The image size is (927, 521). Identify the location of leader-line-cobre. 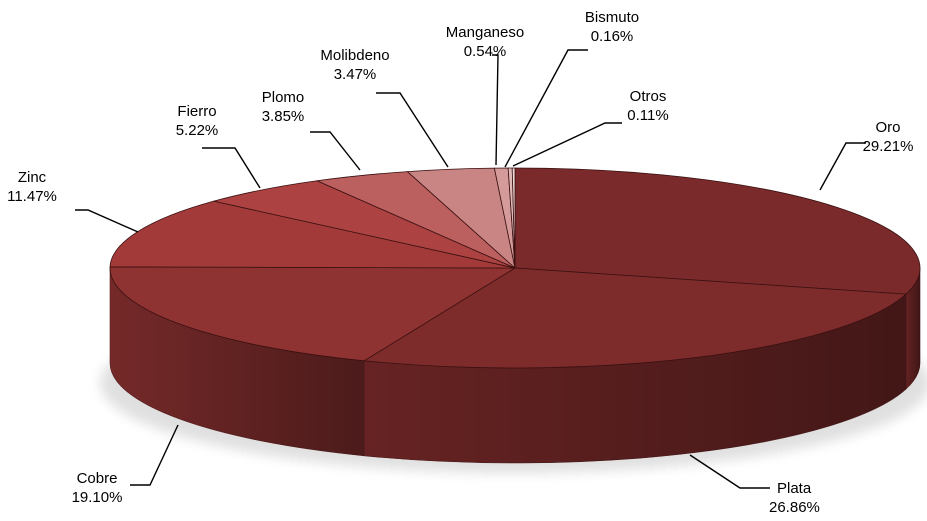
(154, 455).